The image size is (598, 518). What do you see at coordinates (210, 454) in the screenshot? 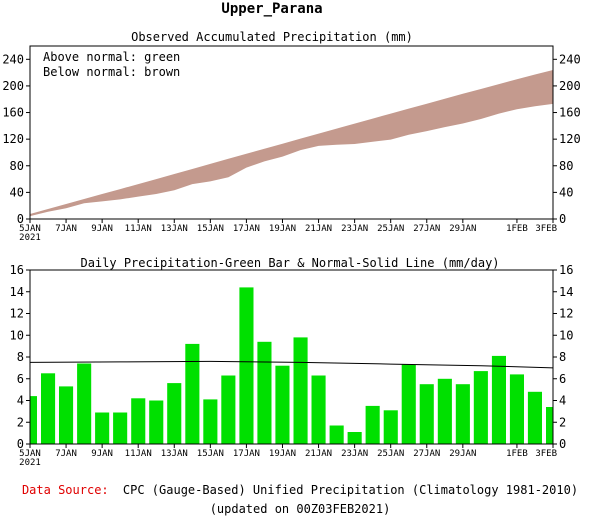
I see `daily-xtick-label: 15JAN` at bounding box center [210, 454].